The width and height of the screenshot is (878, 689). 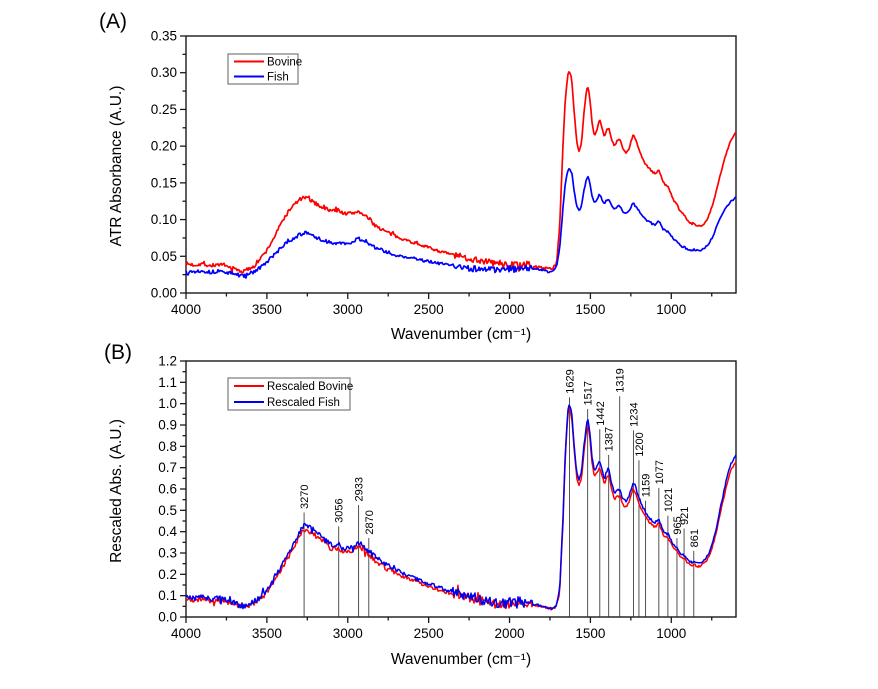 What do you see at coordinates (340, 510) in the screenshot?
I see `peak-label-3056: 3056` at bounding box center [340, 510].